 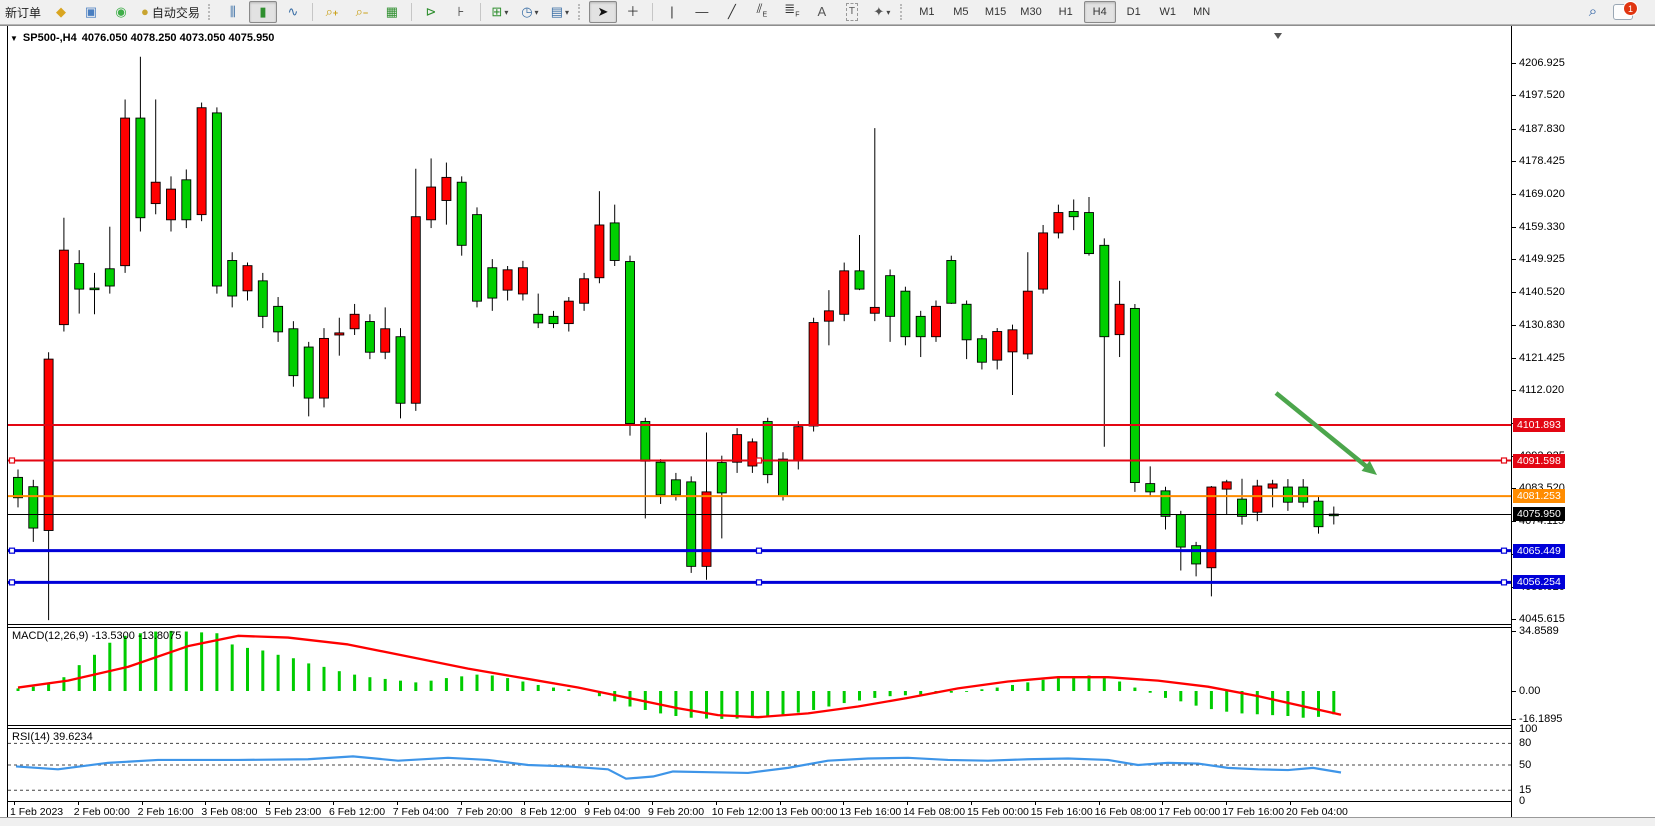 What do you see at coordinates (1514, 631) in the screenshot?
I see `macd-axis-tick` at bounding box center [1514, 631].